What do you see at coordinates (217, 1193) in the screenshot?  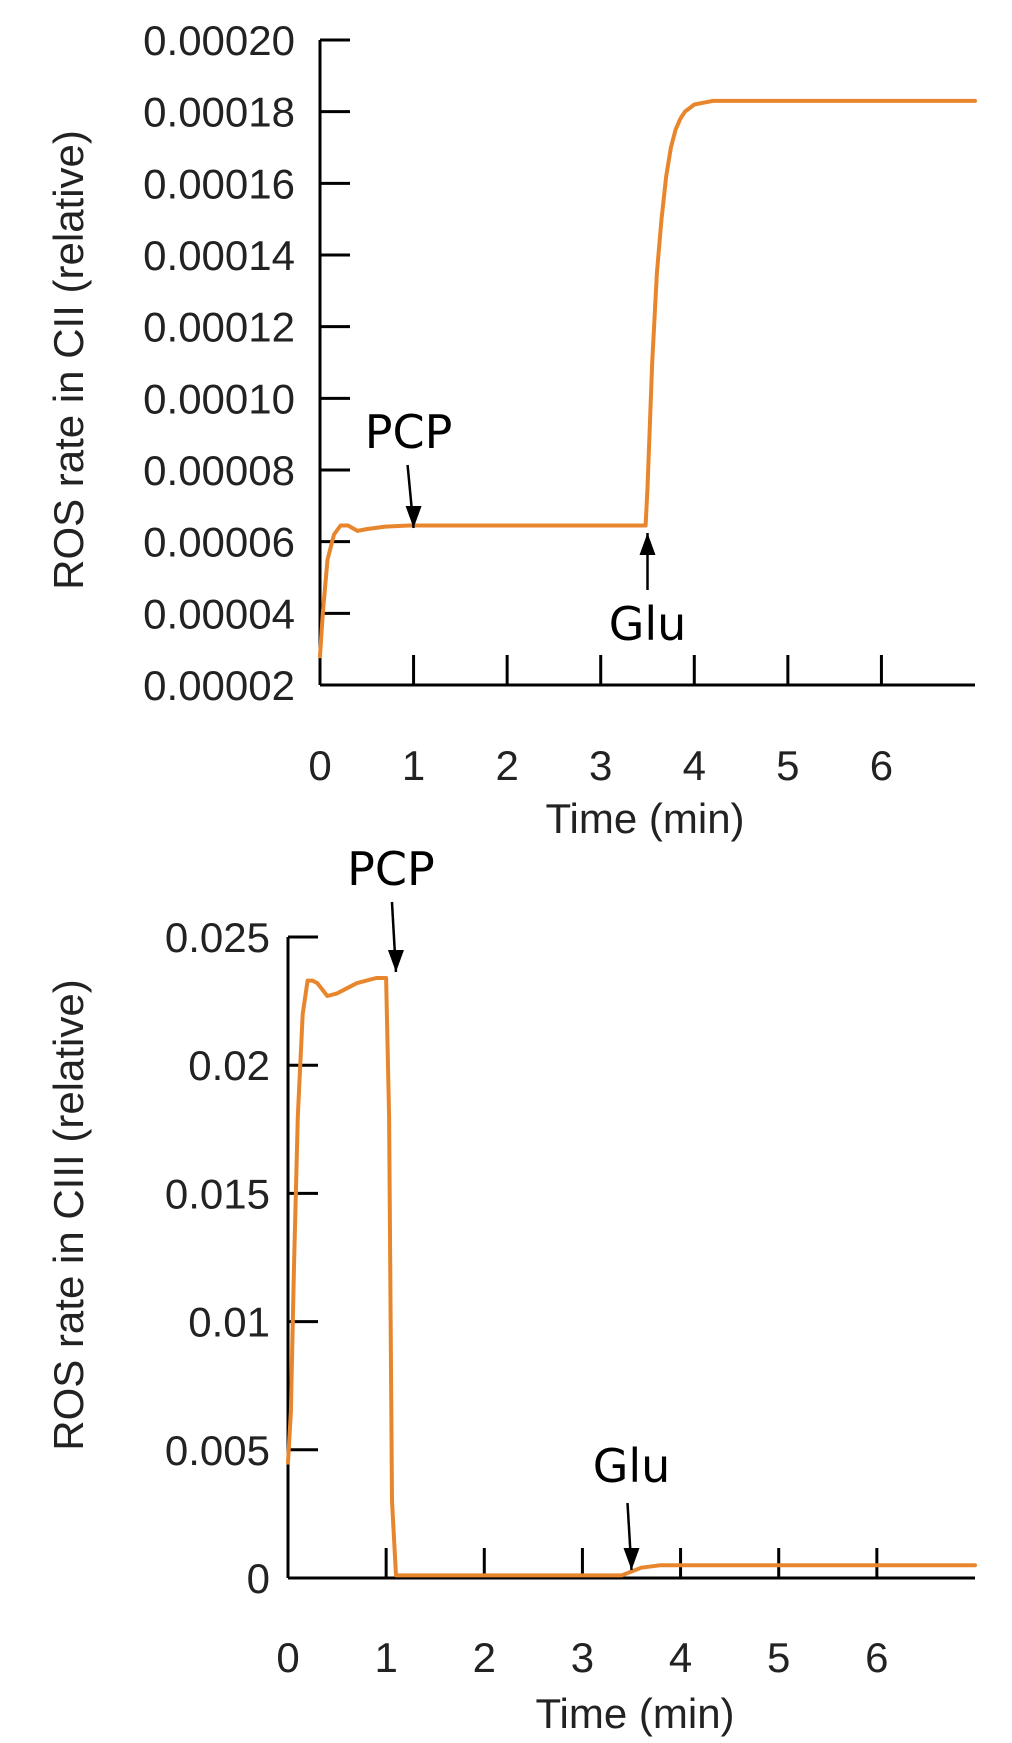 I see `y-tick-label: 0.015` at bounding box center [217, 1193].